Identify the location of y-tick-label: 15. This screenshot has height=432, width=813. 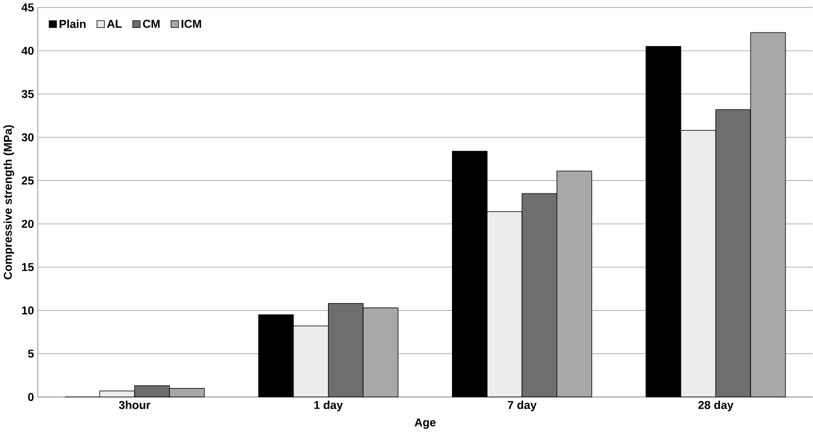
(28, 267).